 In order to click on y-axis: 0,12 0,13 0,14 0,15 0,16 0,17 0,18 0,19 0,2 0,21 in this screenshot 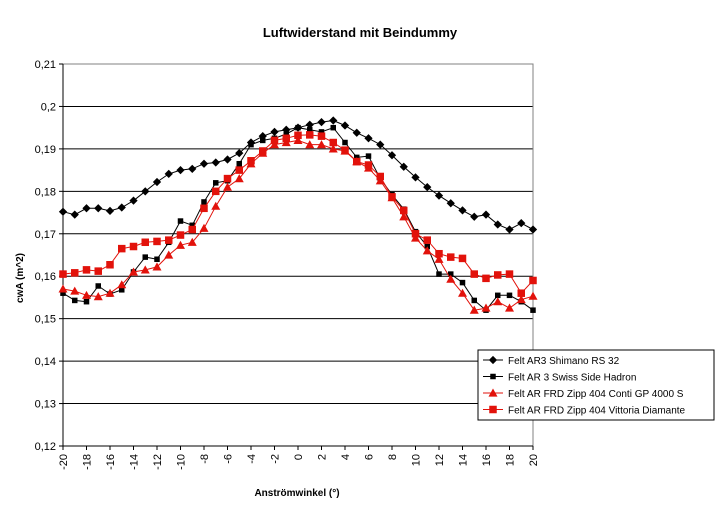, I will do `click(49, 256)`.